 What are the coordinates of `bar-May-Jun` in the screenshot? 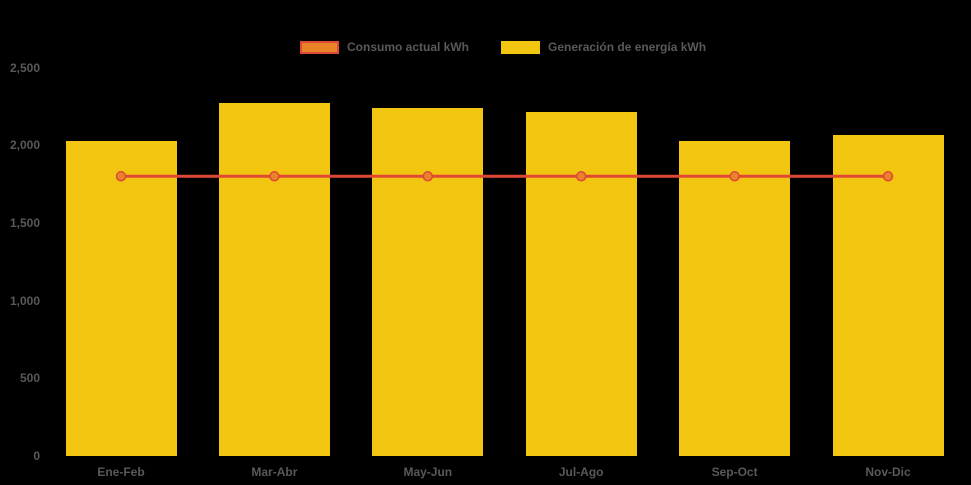 It's located at (428, 281).